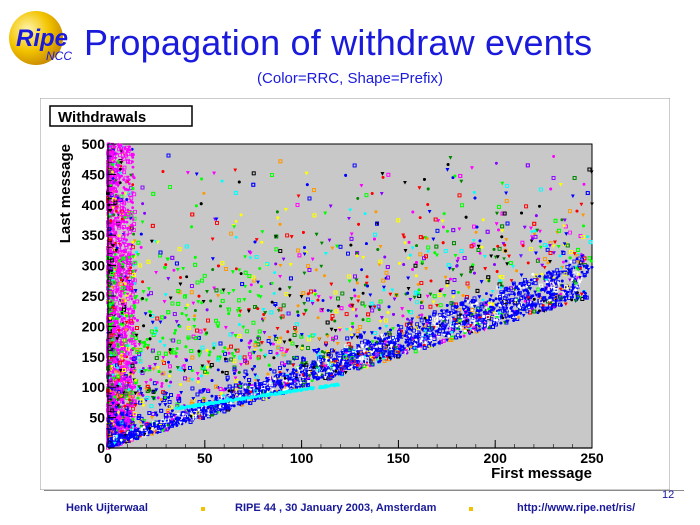 This screenshot has width=700, height=525. Describe the element at coordinates (121, 116) in the screenshot. I see `chart-title-box` at that location.